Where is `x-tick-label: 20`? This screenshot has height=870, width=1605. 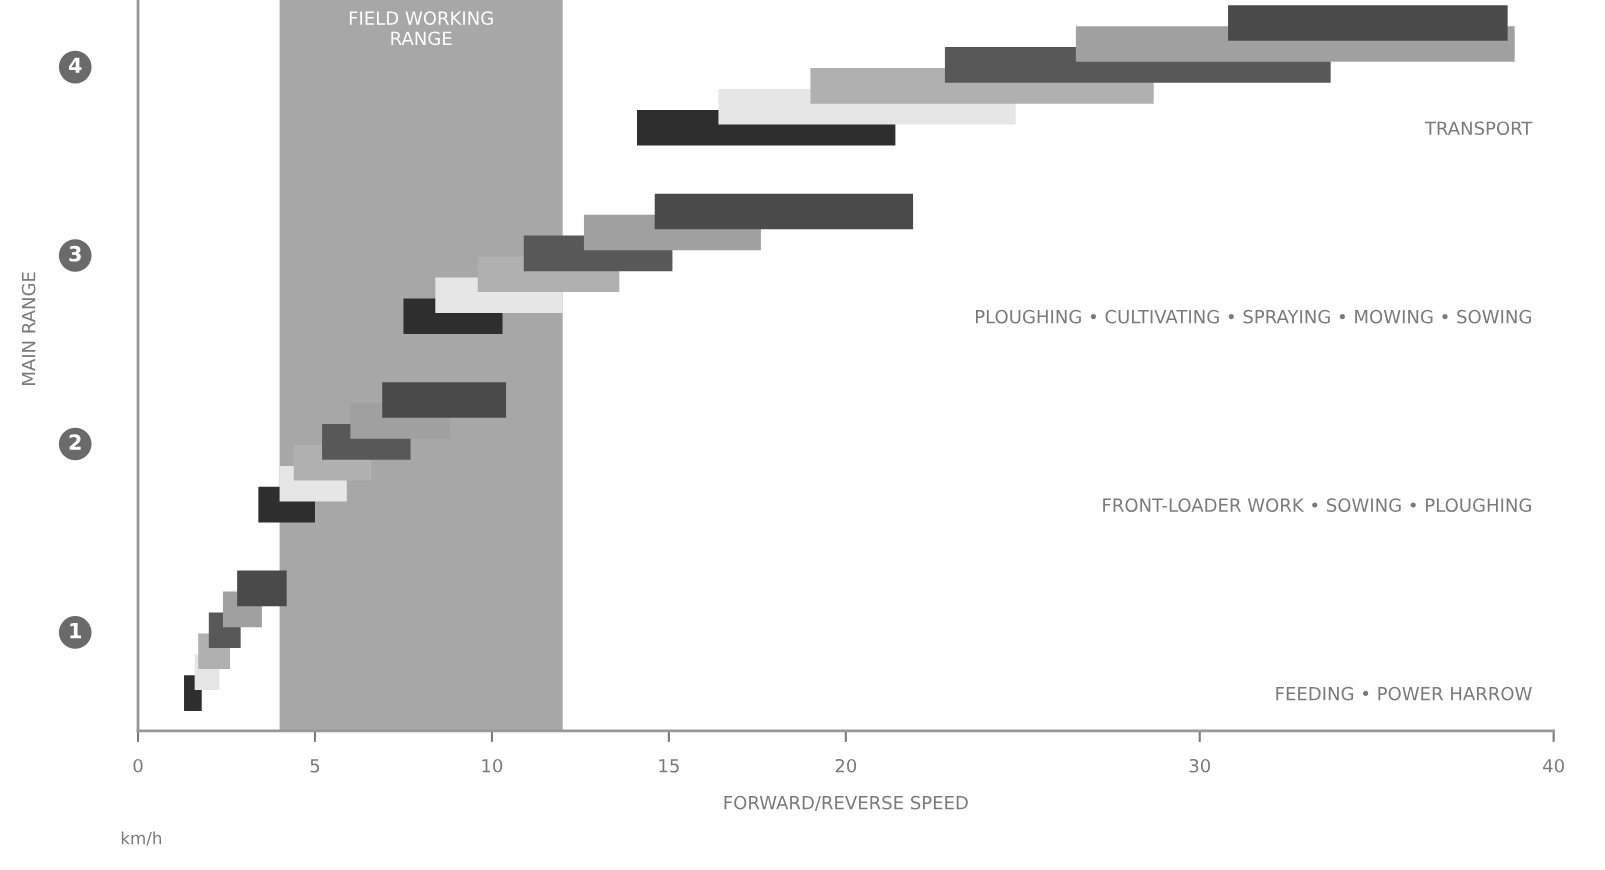 x-tick-label: 20 is located at coordinates (846, 765).